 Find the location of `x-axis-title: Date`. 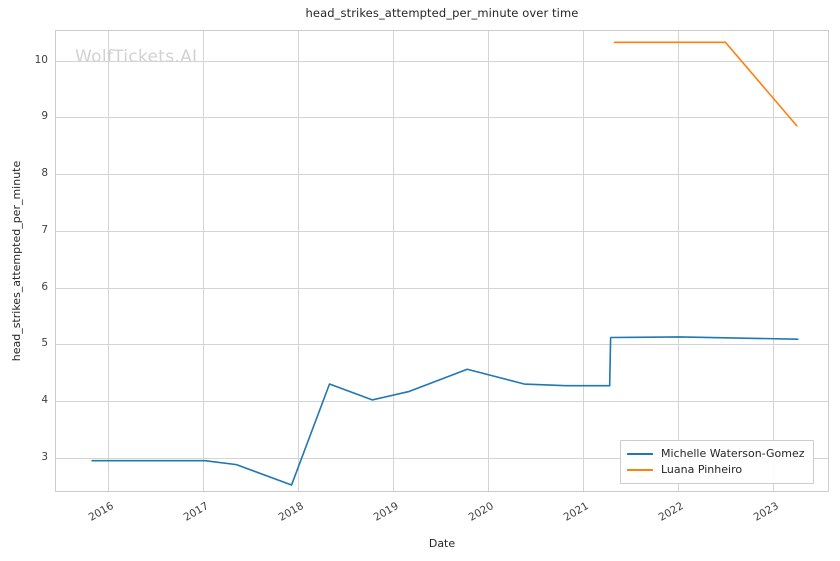

x-axis-title: Date is located at coordinates (442, 543).